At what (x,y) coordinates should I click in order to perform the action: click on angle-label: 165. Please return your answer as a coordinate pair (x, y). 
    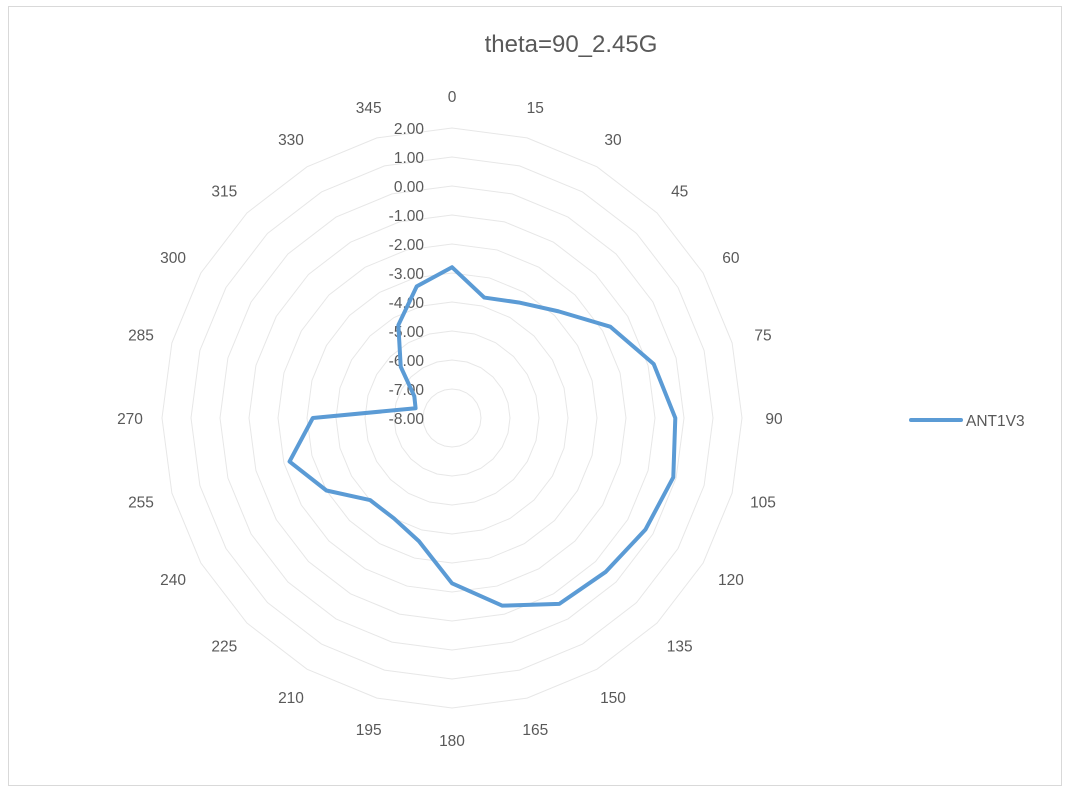
    Looking at the image, I should click on (535, 730).